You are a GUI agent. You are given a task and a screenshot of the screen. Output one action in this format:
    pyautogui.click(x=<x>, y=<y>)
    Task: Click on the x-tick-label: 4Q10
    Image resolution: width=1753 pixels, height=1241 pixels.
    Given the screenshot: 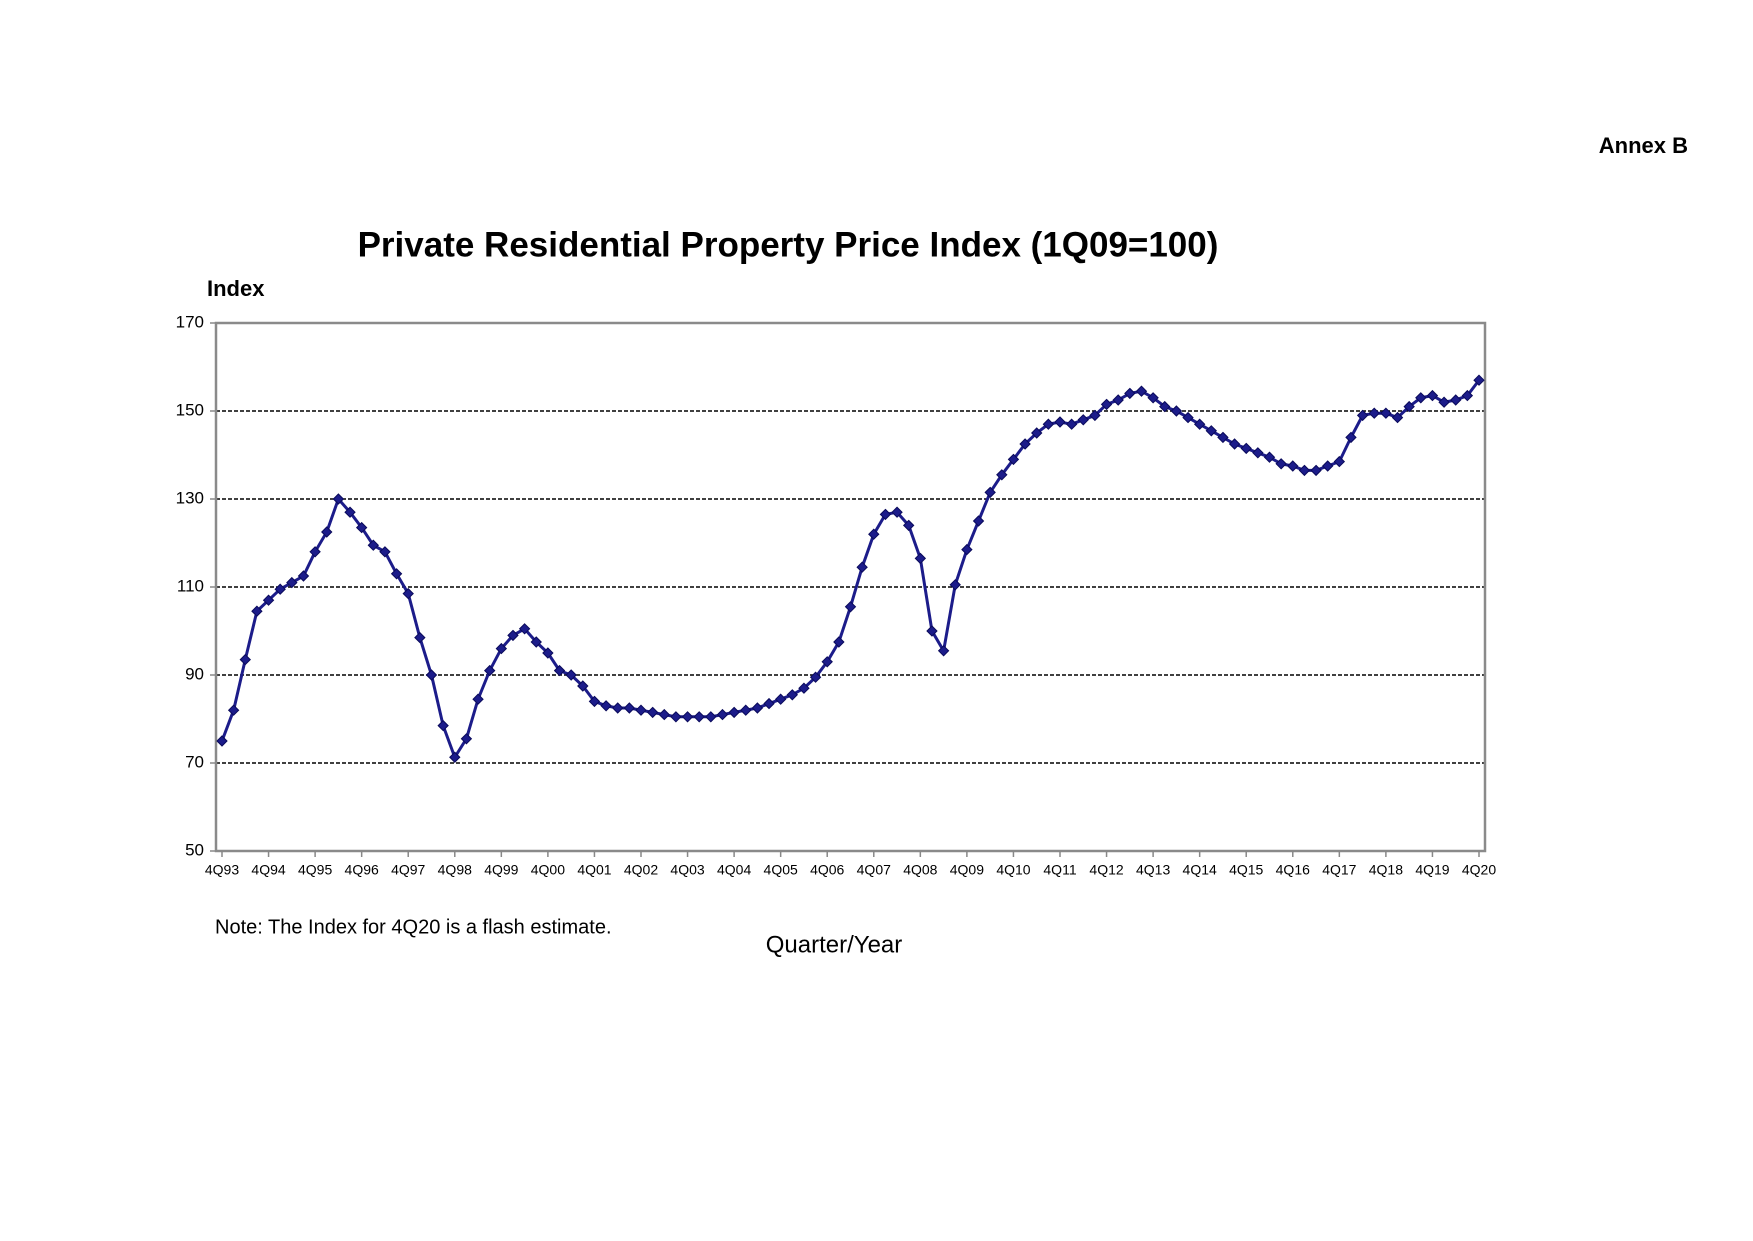 What is the action you would take?
    pyautogui.click(x=1013, y=870)
    